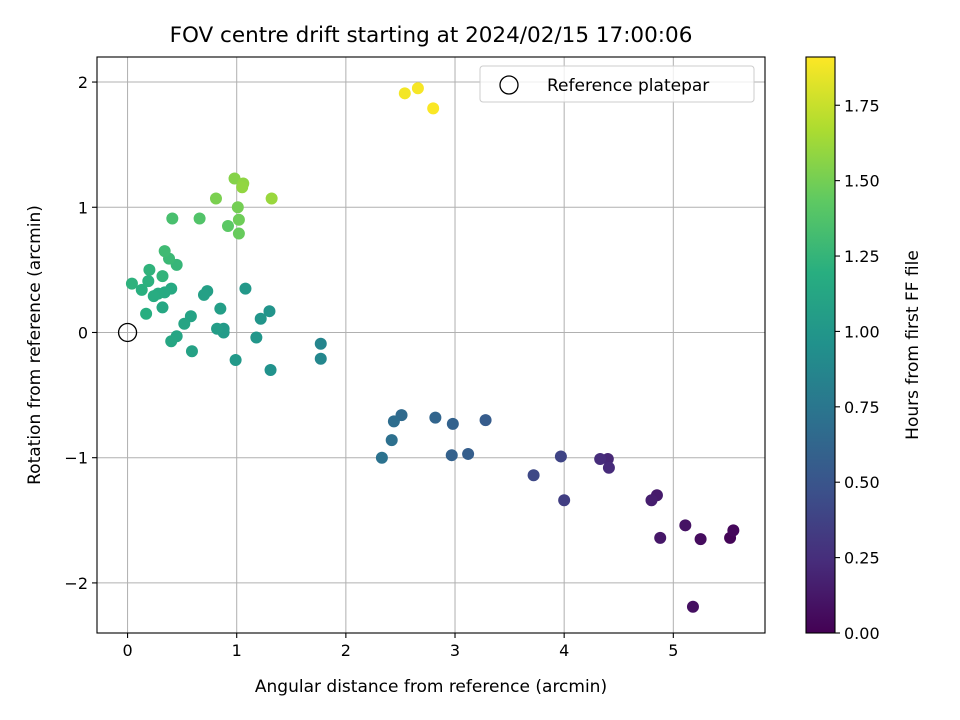  I want to click on y-axis-ticks: −2 −1 0 1 2, so click(80, 333).